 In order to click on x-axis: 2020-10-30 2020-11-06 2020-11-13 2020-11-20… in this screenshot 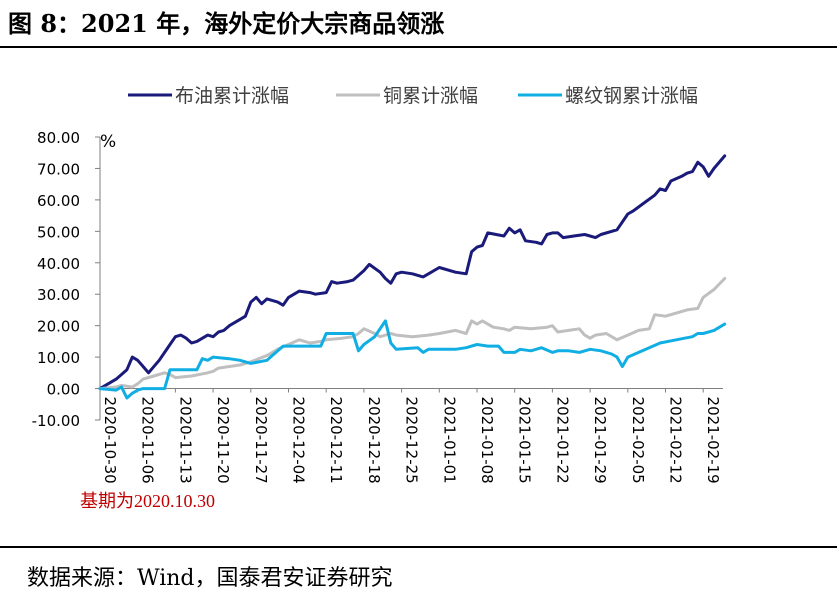, I will do `click(411, 436)`.